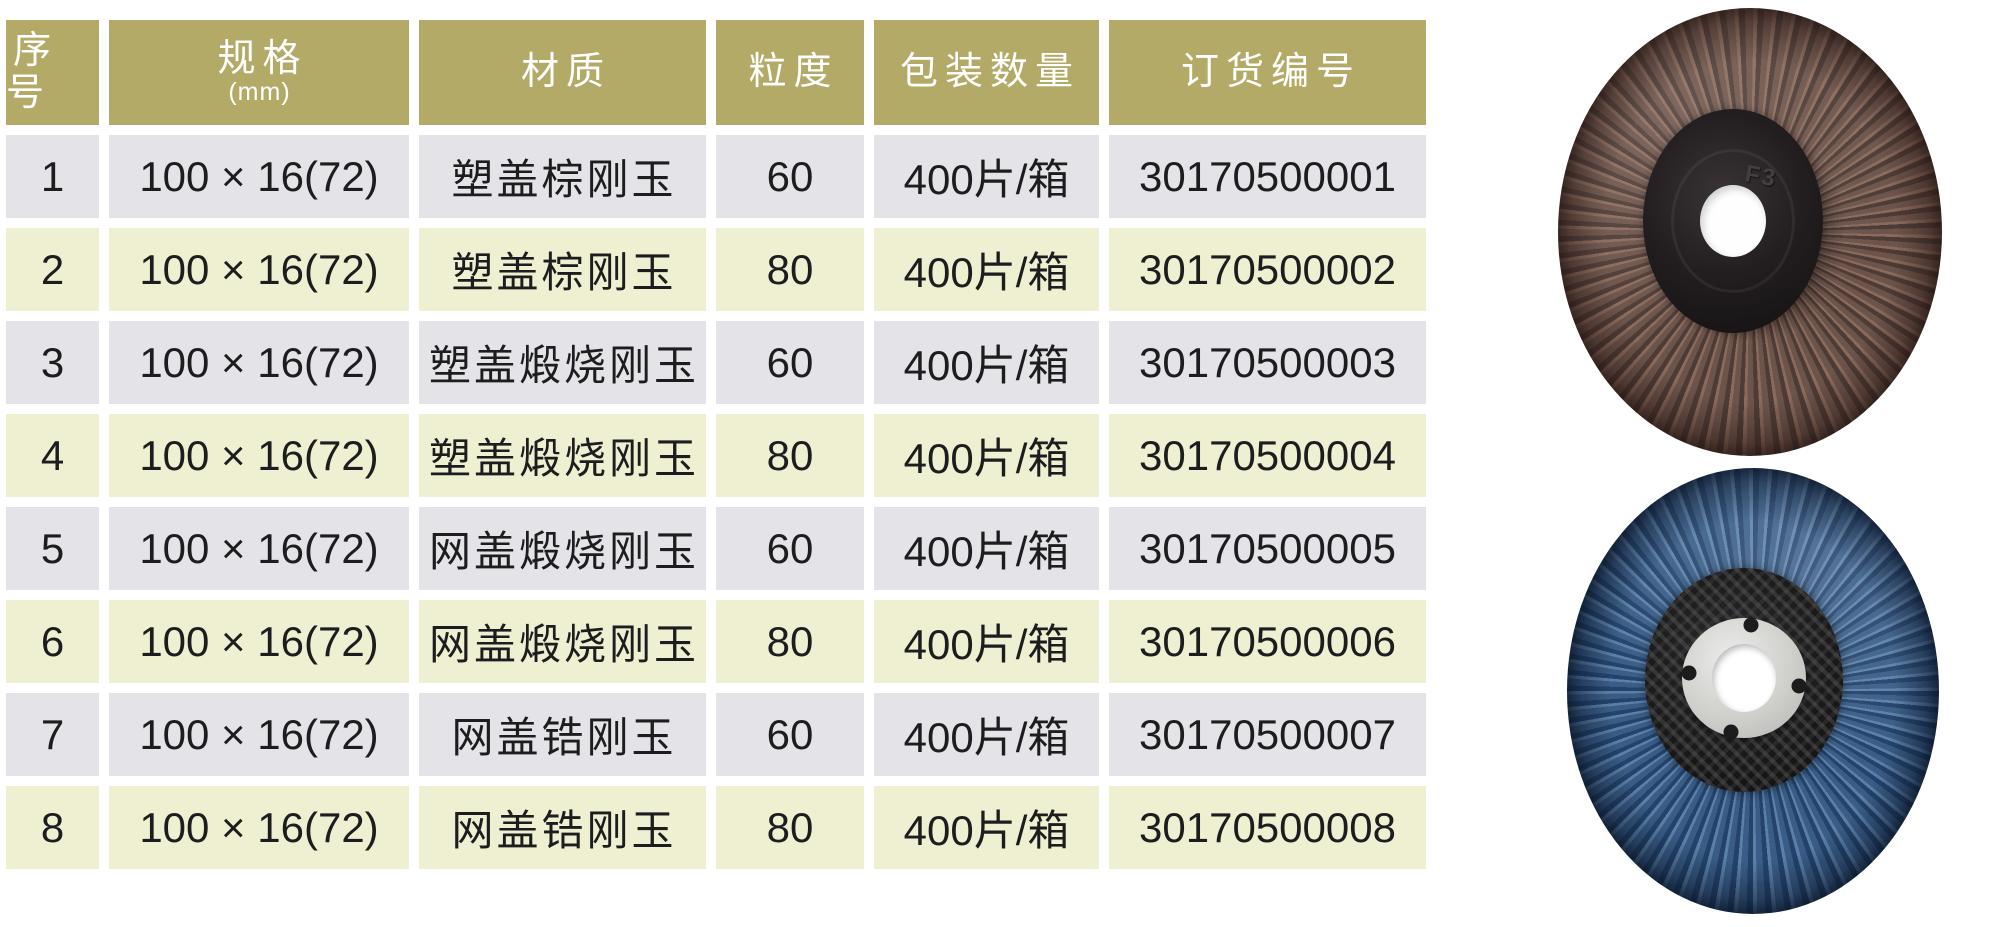  I want to click on hub-marking-text: F3, so click(1761, 176).